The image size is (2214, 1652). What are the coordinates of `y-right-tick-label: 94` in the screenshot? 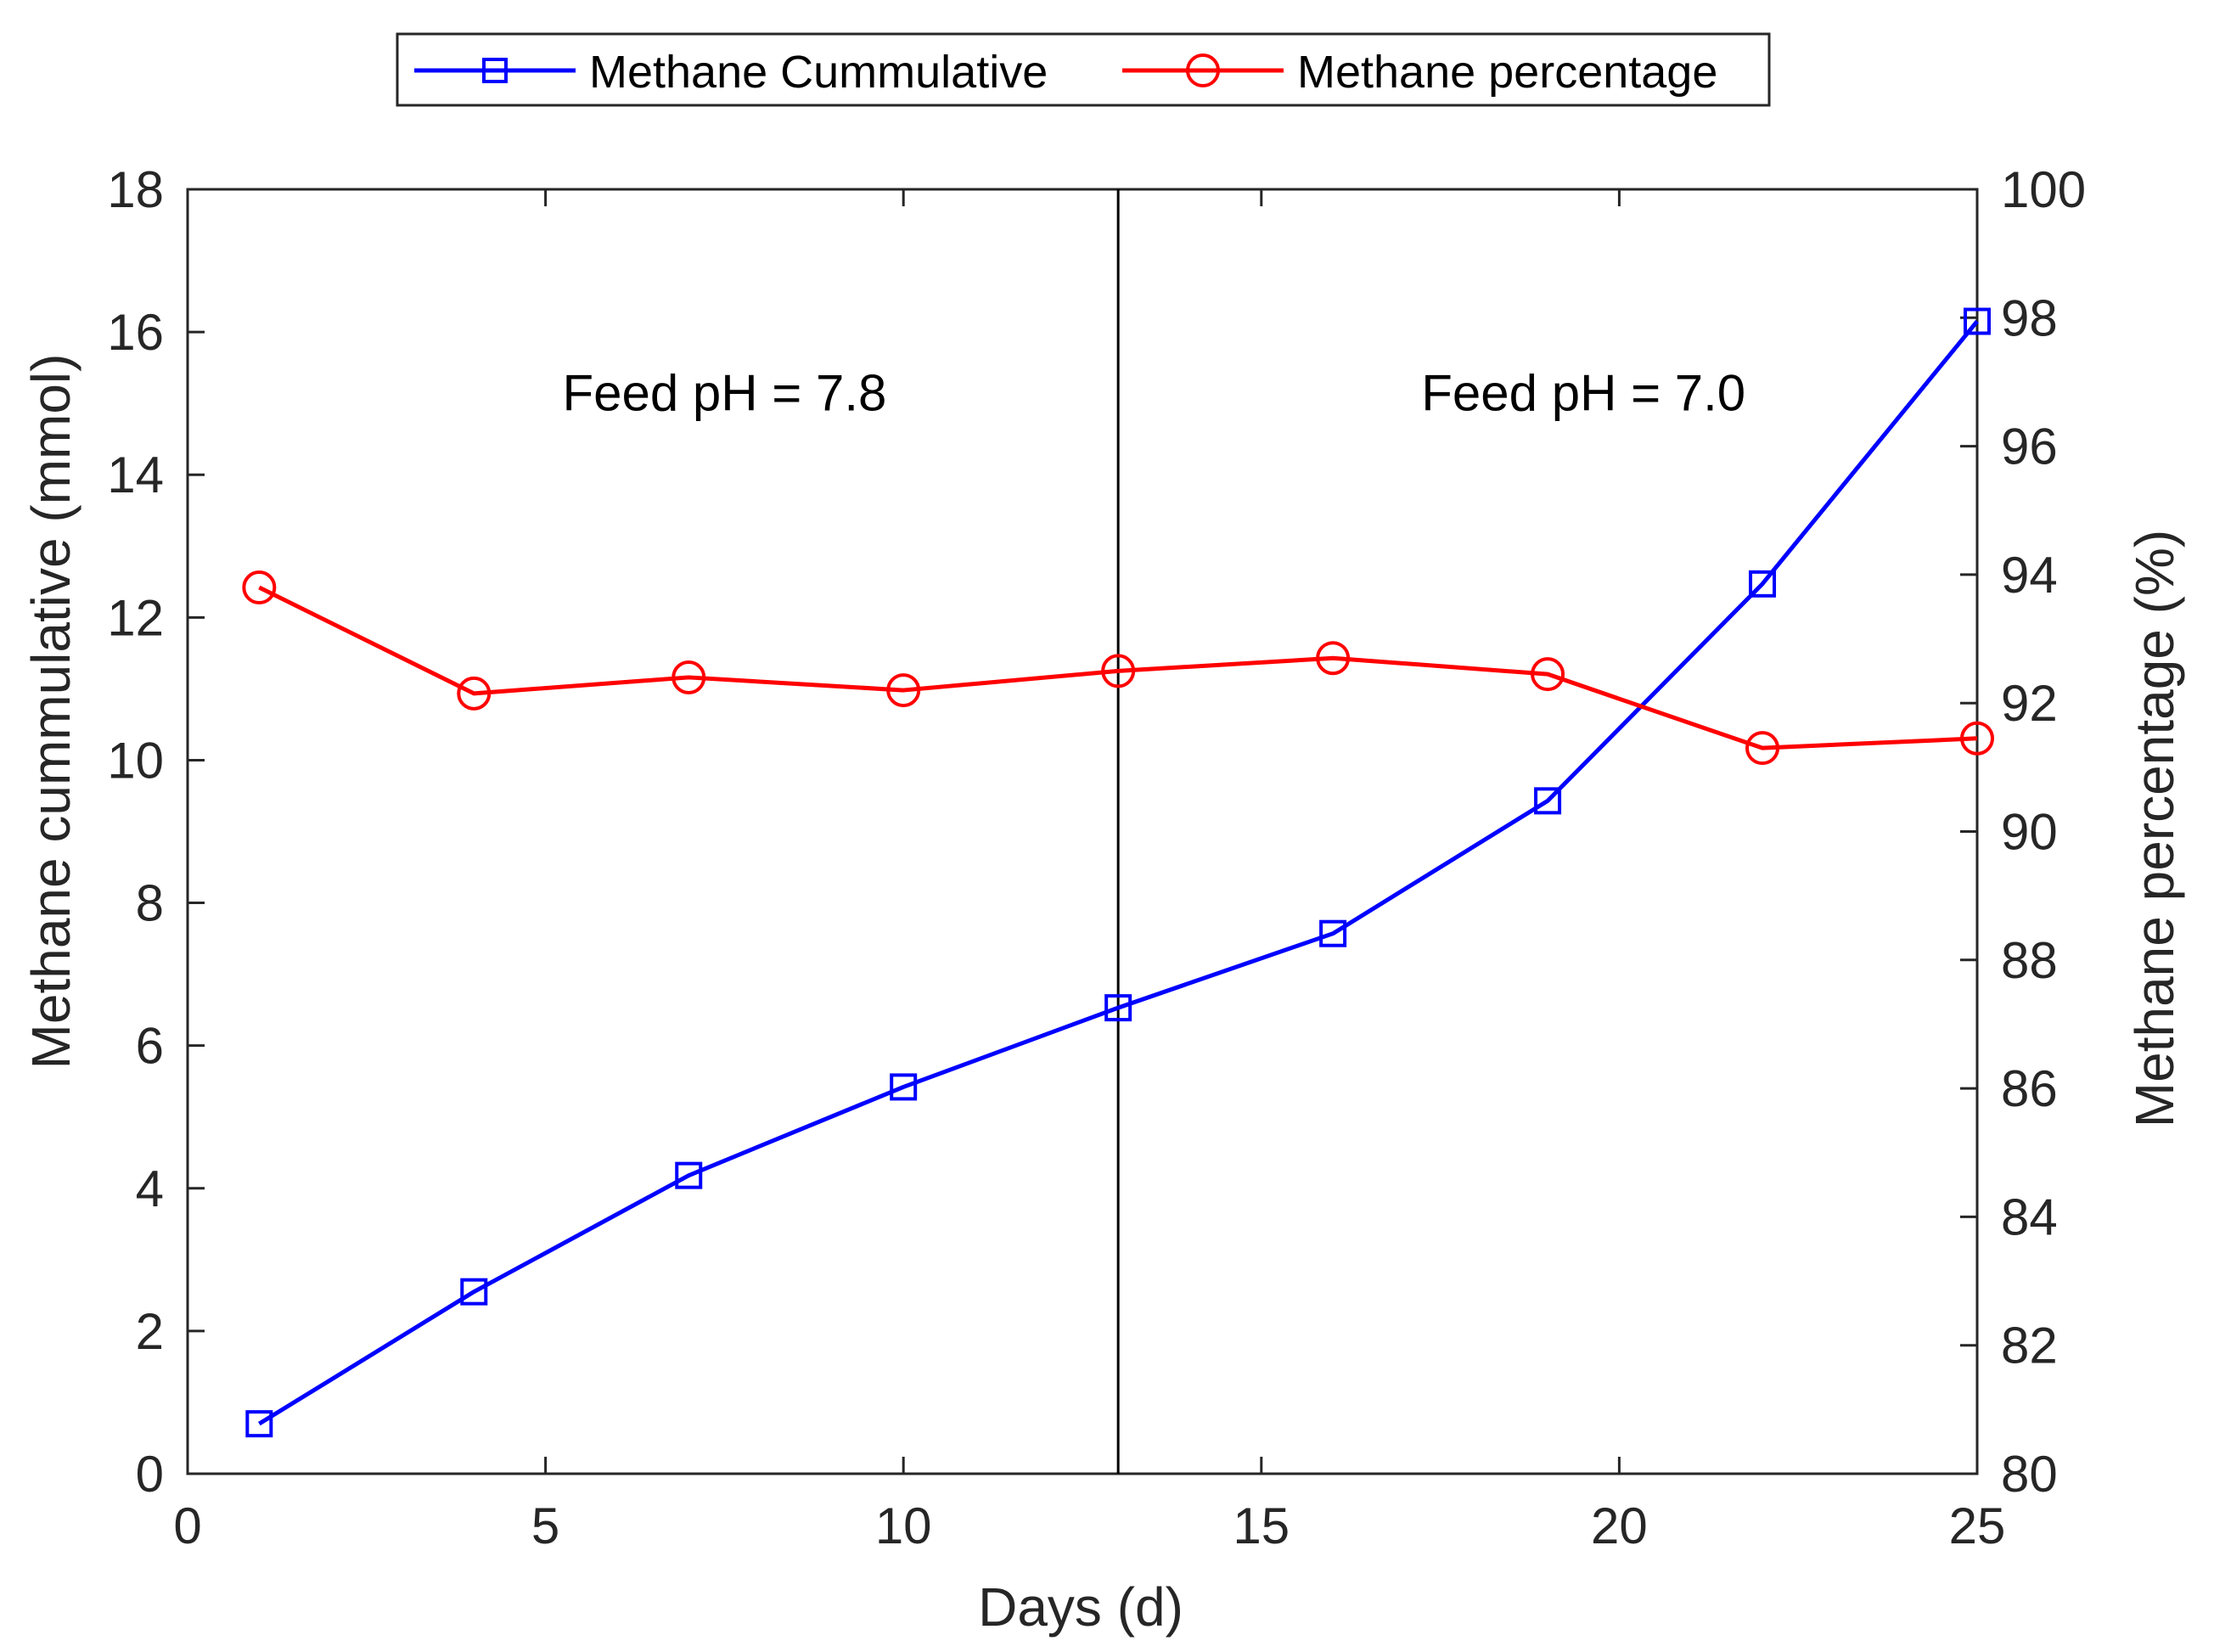 It's located at (2030, 575).